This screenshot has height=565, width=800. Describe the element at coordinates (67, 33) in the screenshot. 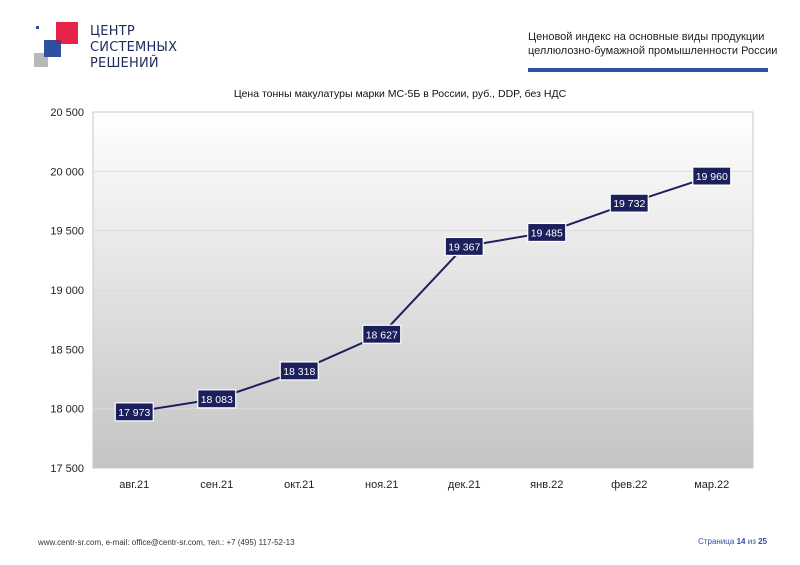

I see `logo-red-square` at that location.